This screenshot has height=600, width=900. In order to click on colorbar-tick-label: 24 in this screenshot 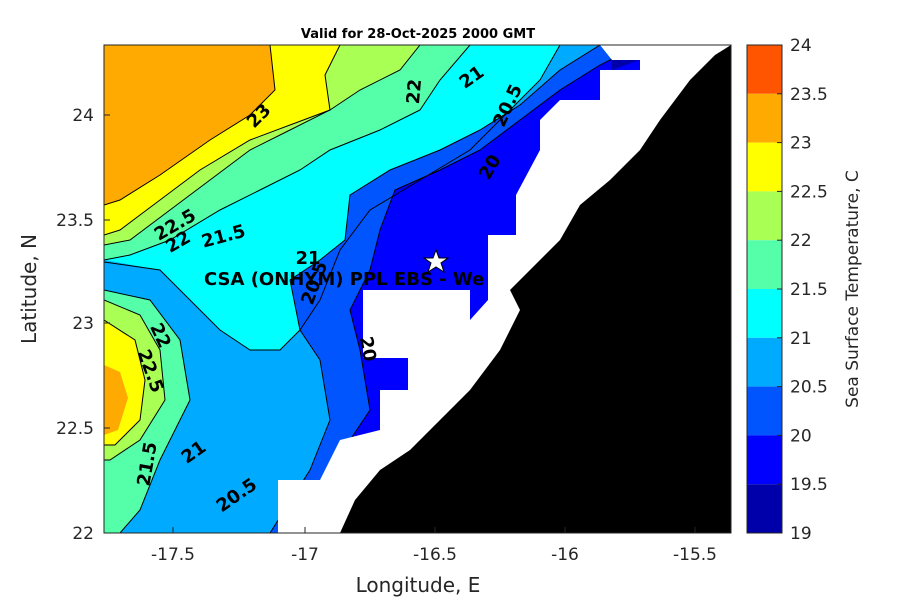, I will do `click(801, 46)`.